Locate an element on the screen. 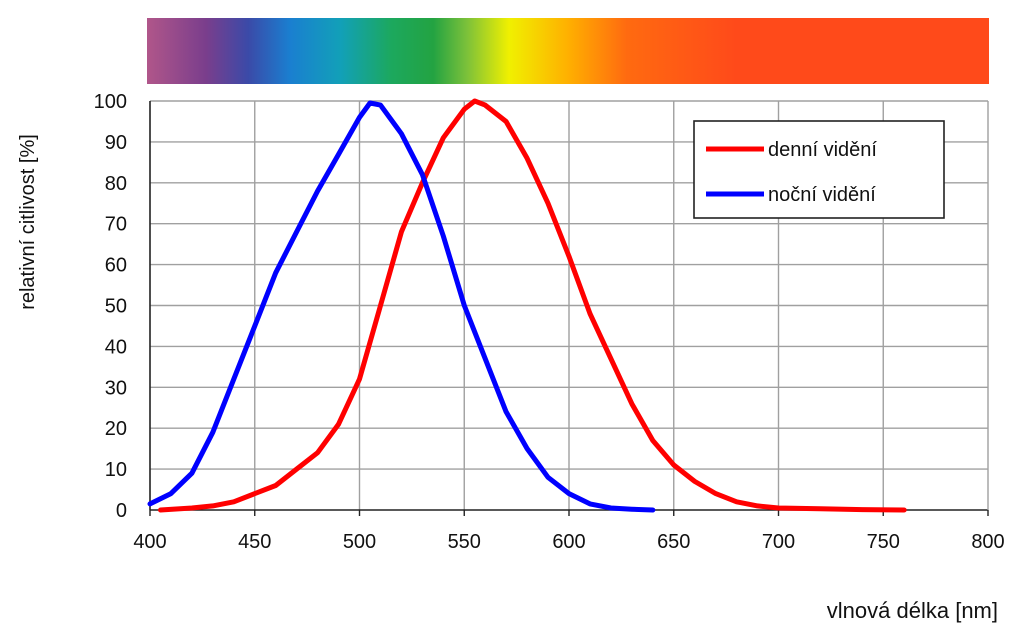  y-tick-label: 20 is located at coordinates (116, 429).